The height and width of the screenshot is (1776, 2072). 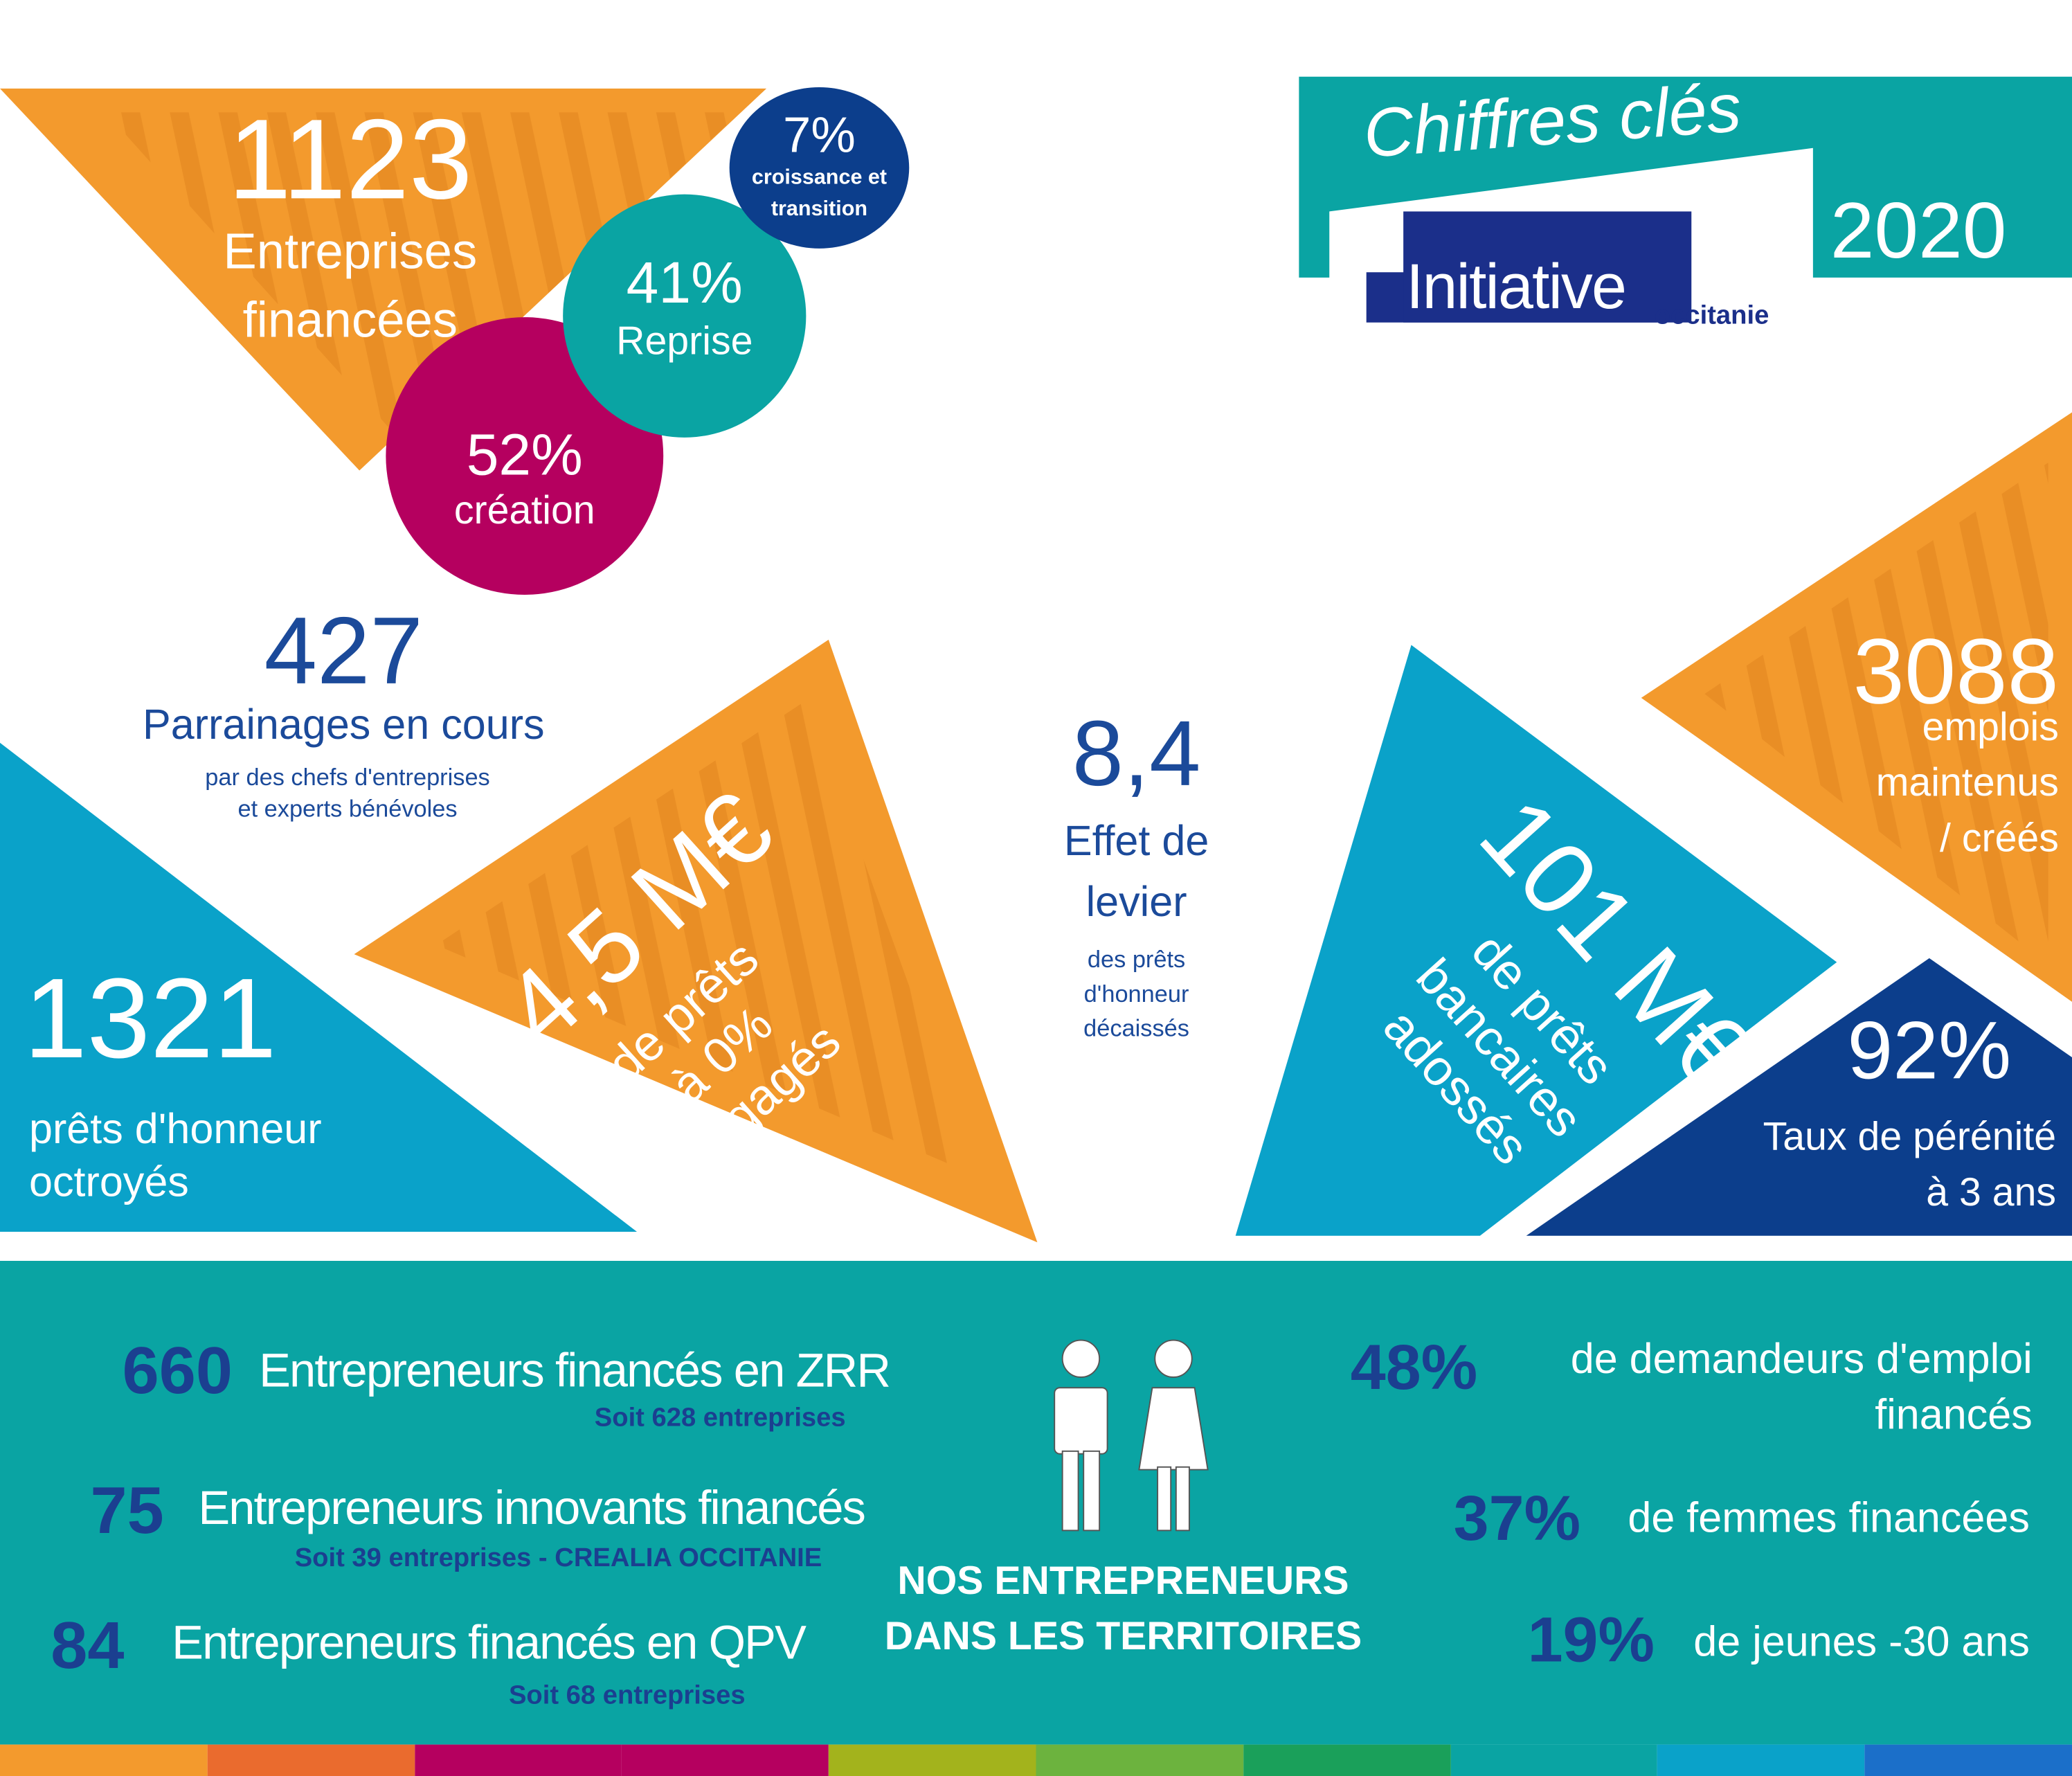 I want to click on parrainages-label: Parrainages en cours, so click(x=343, y=724).